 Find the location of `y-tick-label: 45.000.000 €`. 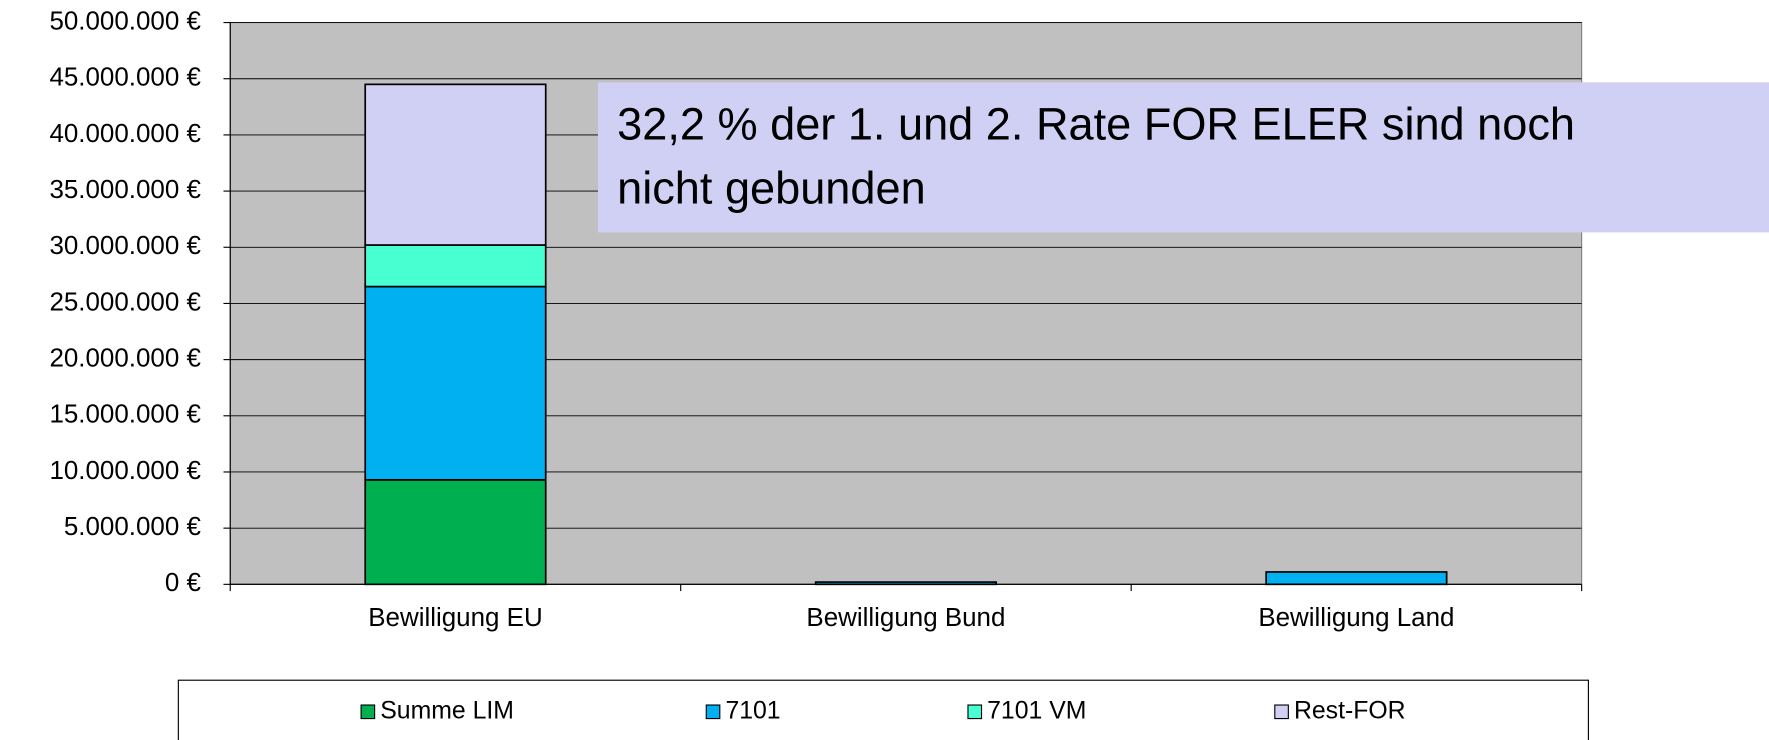

y-tick-label: 45.000.000 € is located at coordinates (125, 78).